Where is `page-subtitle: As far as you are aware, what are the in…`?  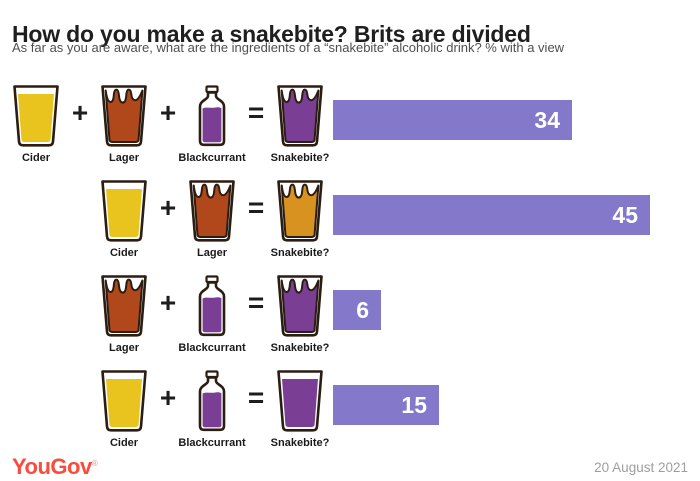
page-subtitle: As far as you are aware, what are the in… is located at coordinates (288, 47).